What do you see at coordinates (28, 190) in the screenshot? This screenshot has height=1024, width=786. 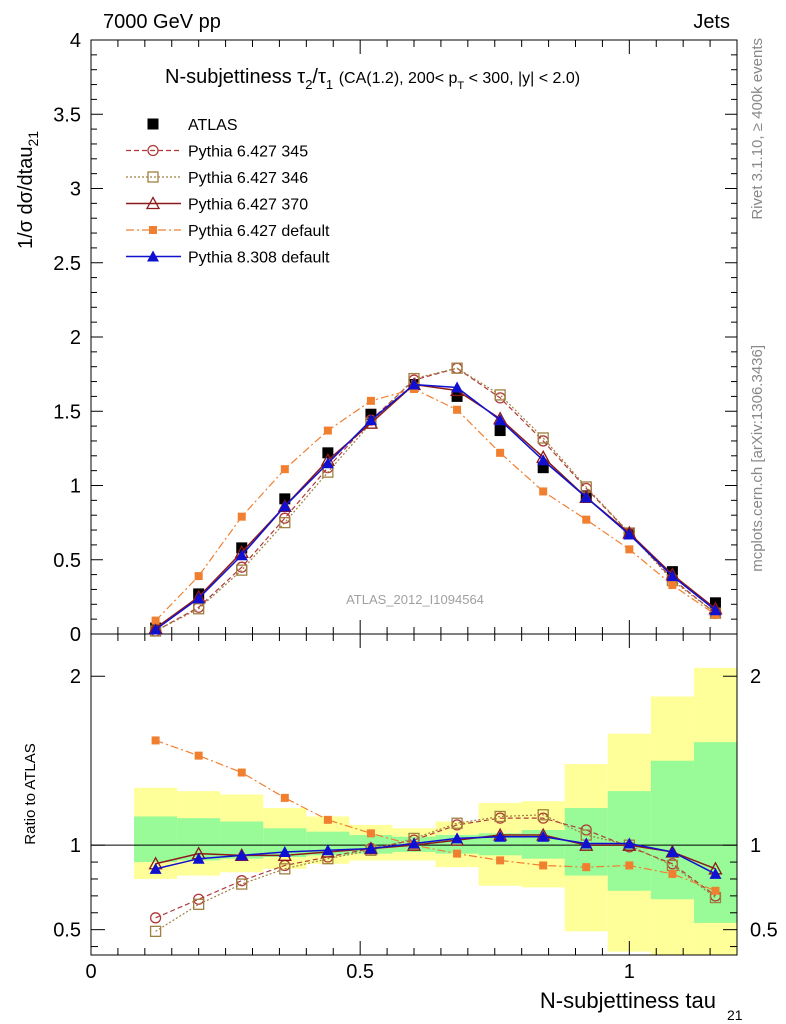 I see `top-ylabel: 1/σ dσ/dtau21` at bounding box center [28, 190].